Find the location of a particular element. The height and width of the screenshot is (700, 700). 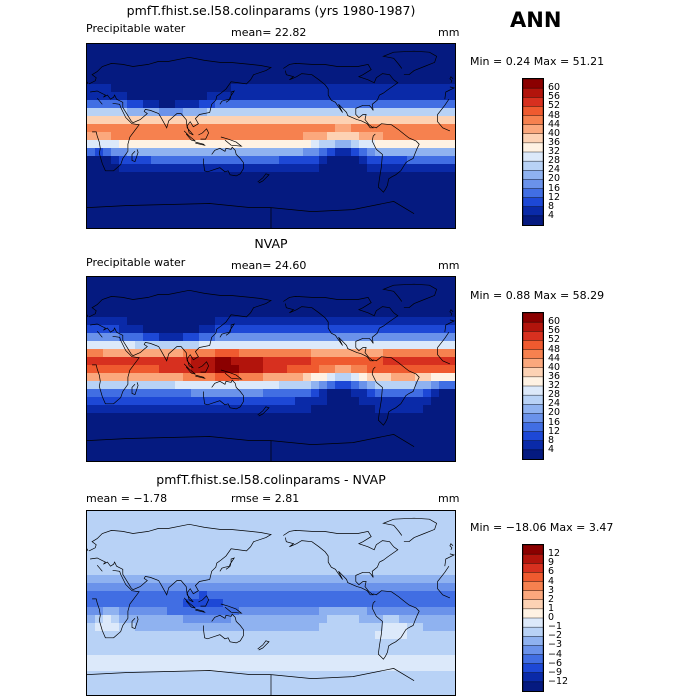

panel-2-map is located at coordinates (271, 369).